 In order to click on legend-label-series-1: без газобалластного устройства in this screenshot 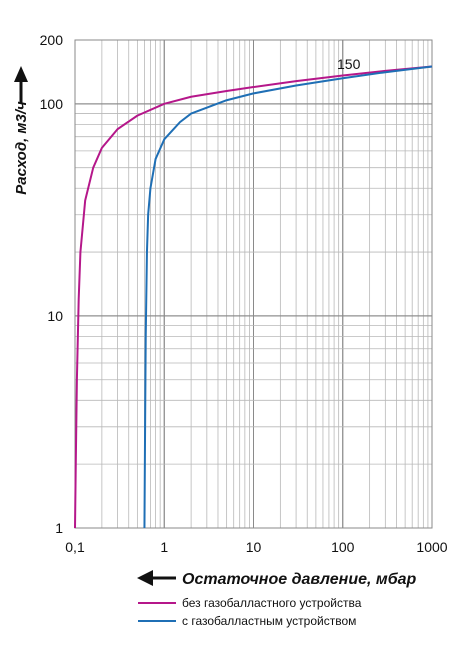, I will do `click(272, 603)`.